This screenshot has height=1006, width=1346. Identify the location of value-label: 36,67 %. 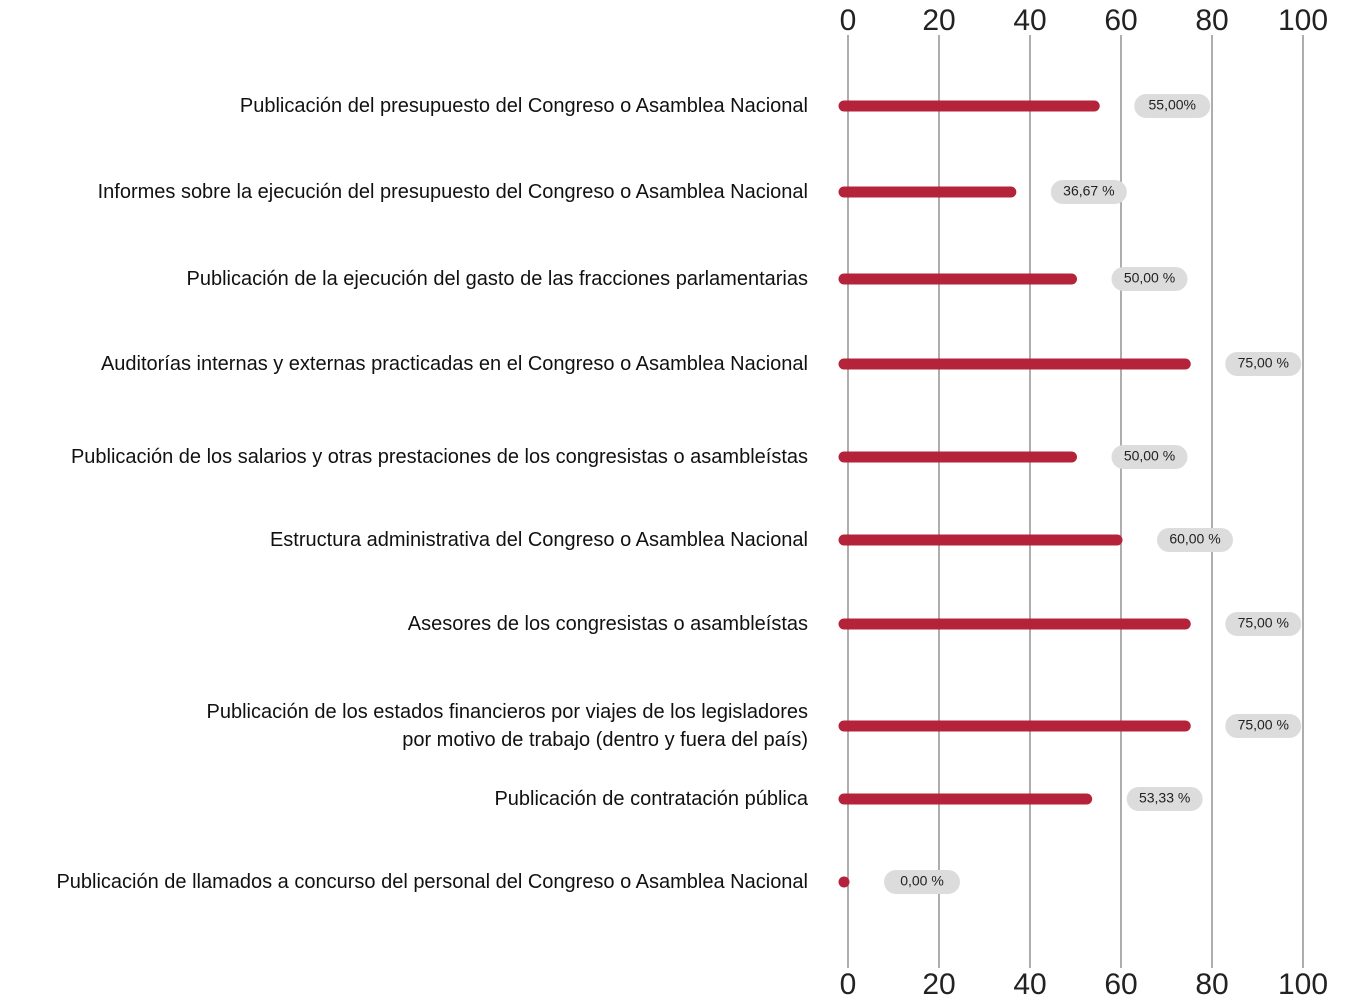
(1088, 192).